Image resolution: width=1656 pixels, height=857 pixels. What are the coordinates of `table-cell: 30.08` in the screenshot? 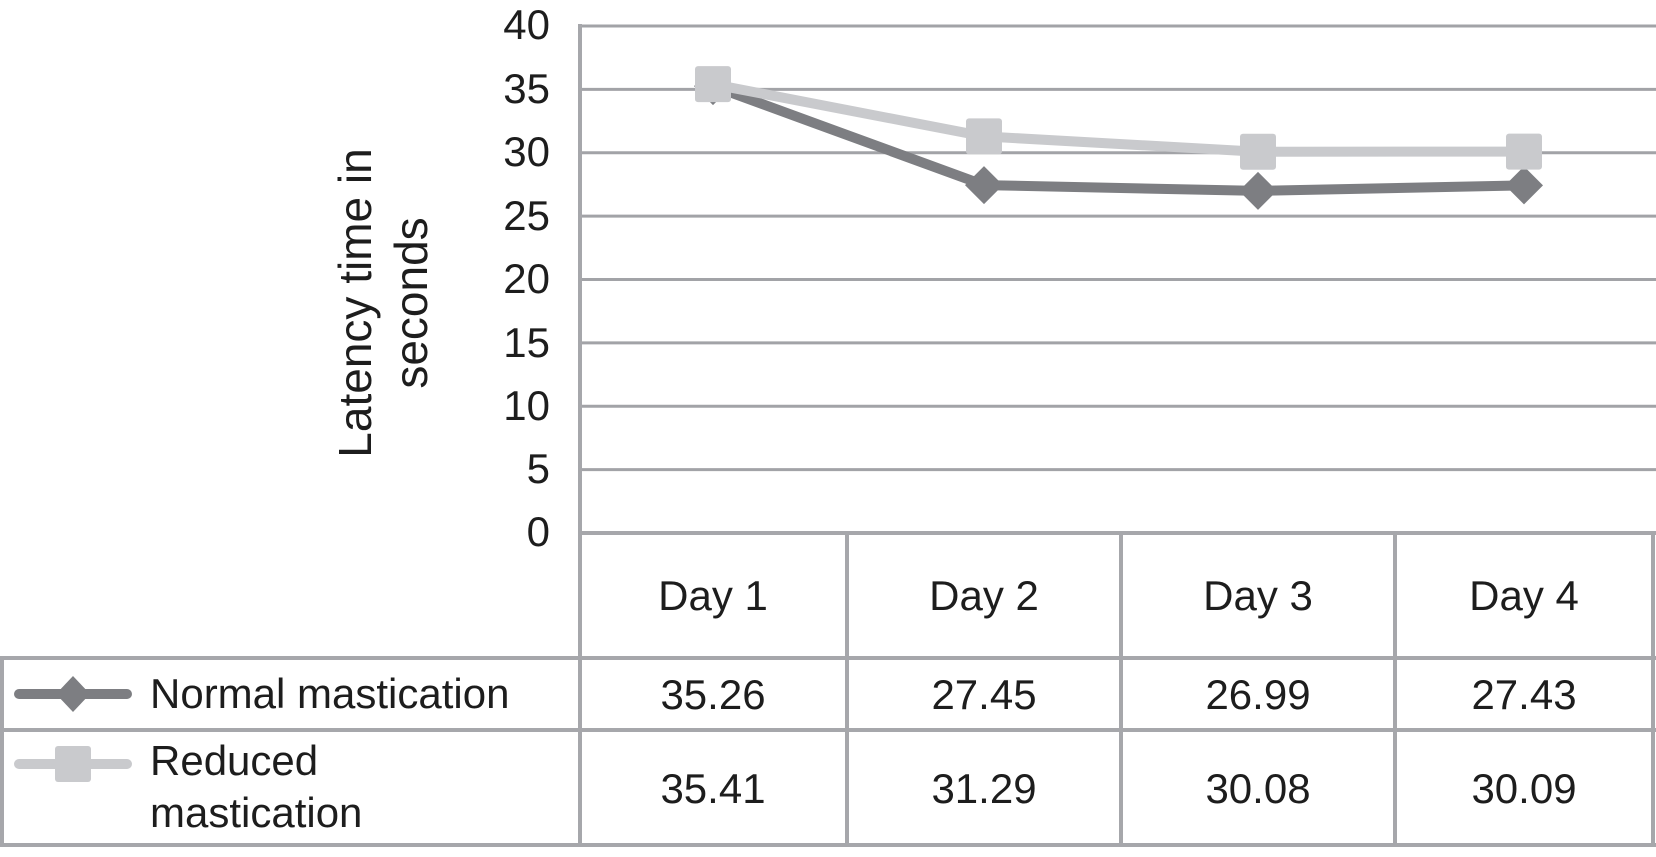 It's located at (1258, 788).